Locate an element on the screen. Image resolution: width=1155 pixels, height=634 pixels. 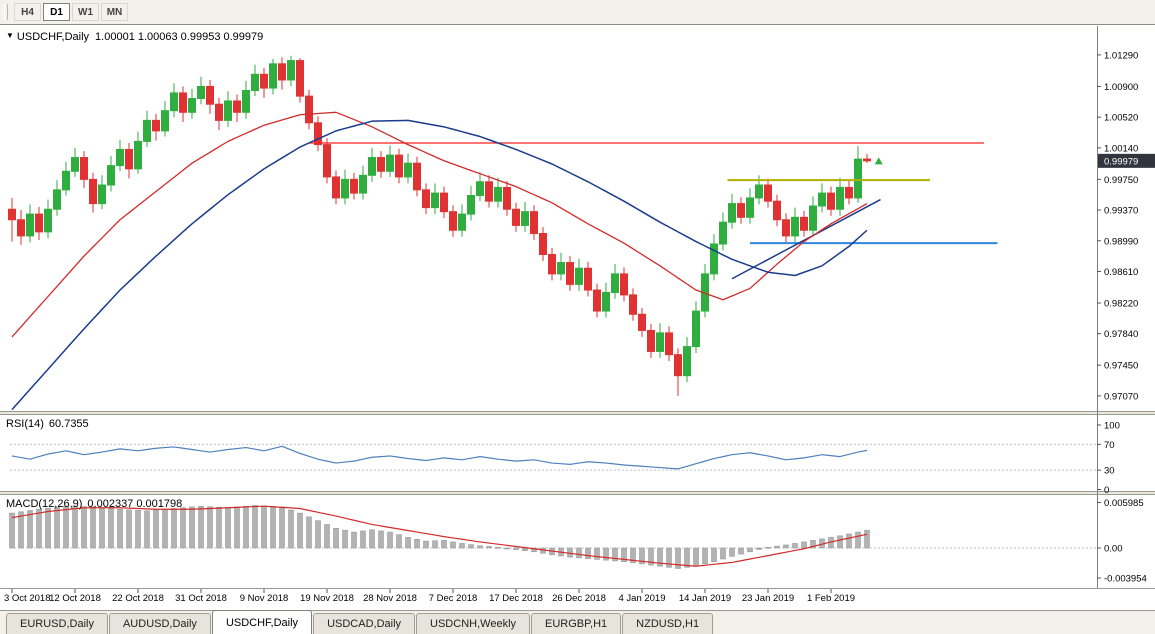
tab-eurgbp-h1: EURGBP,H1 is located at coordinates (576, 623).